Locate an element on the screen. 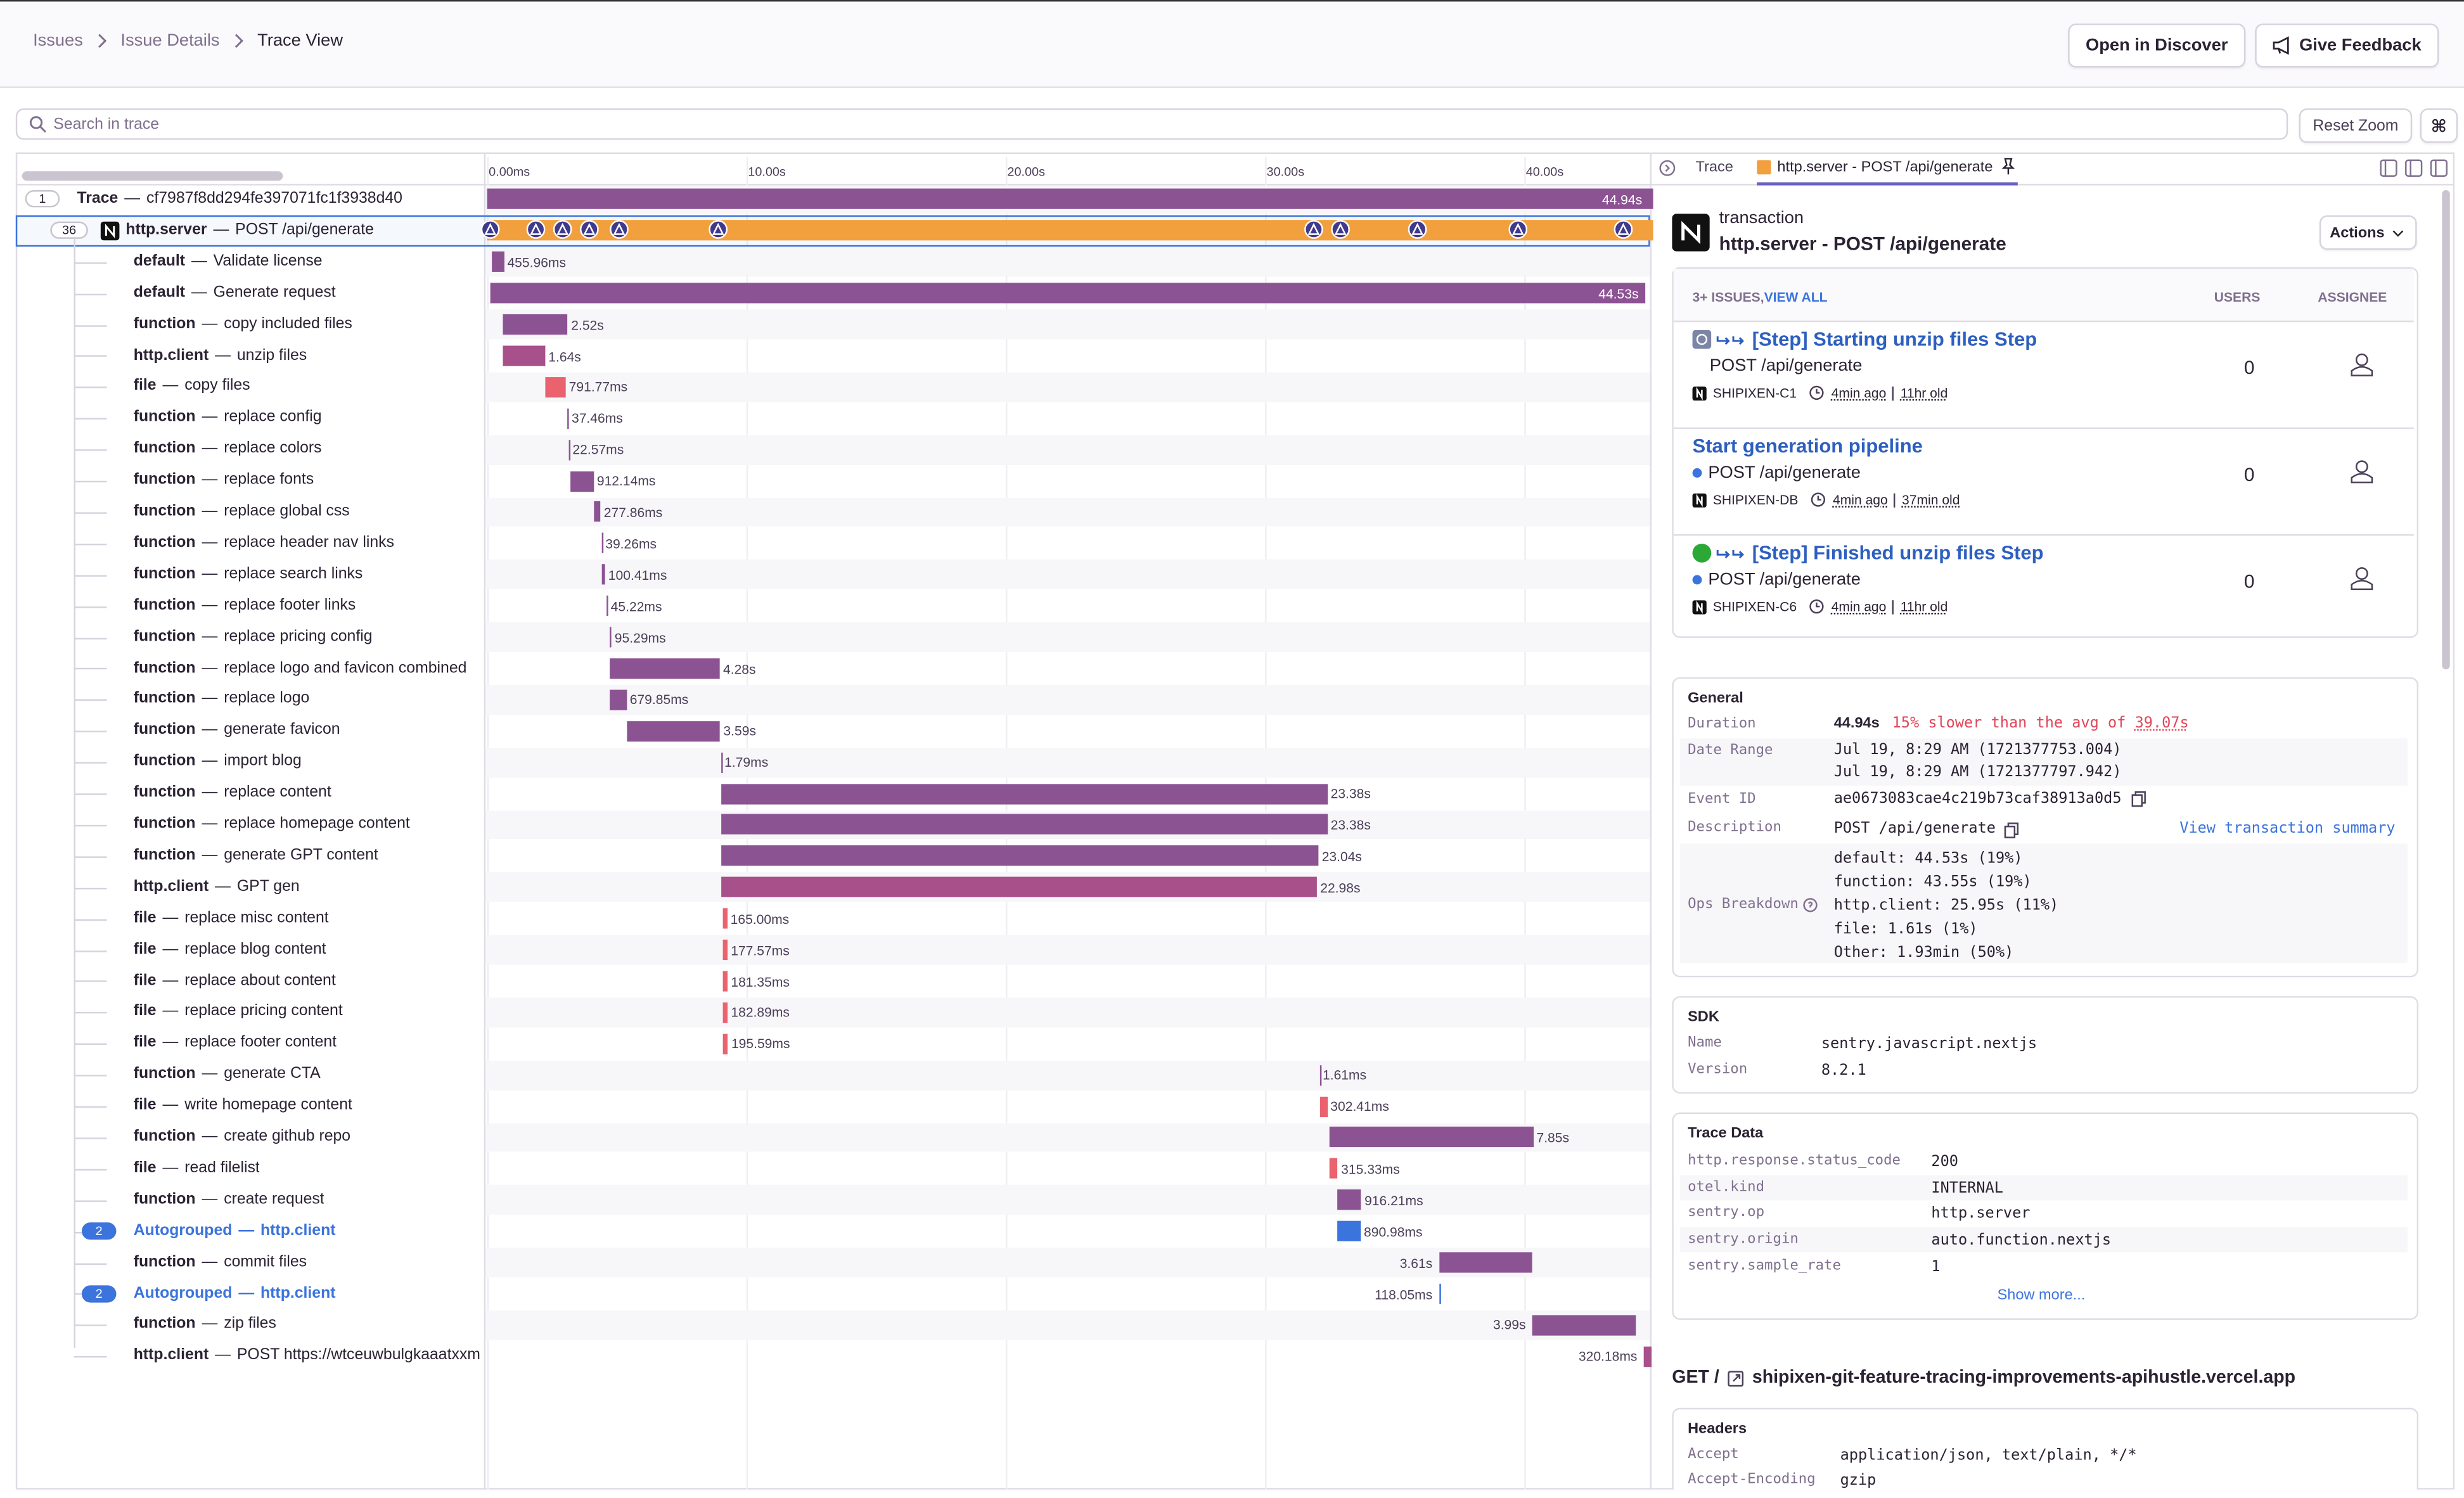 The width and height of the screenshot is (2464, 1498). span-label: default — Generate request is located at coordinates (235, 292).